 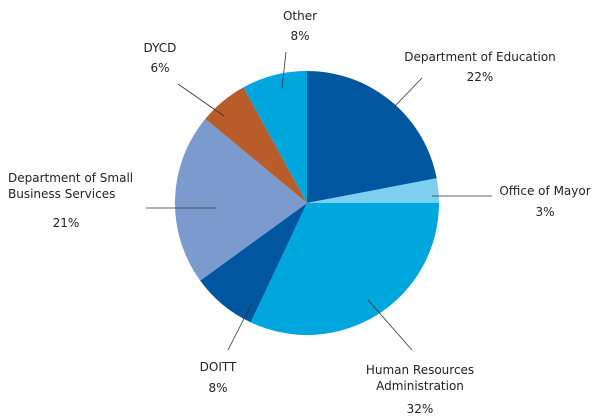 I want to click on value-label: 22%, so click(x=480, y=77).